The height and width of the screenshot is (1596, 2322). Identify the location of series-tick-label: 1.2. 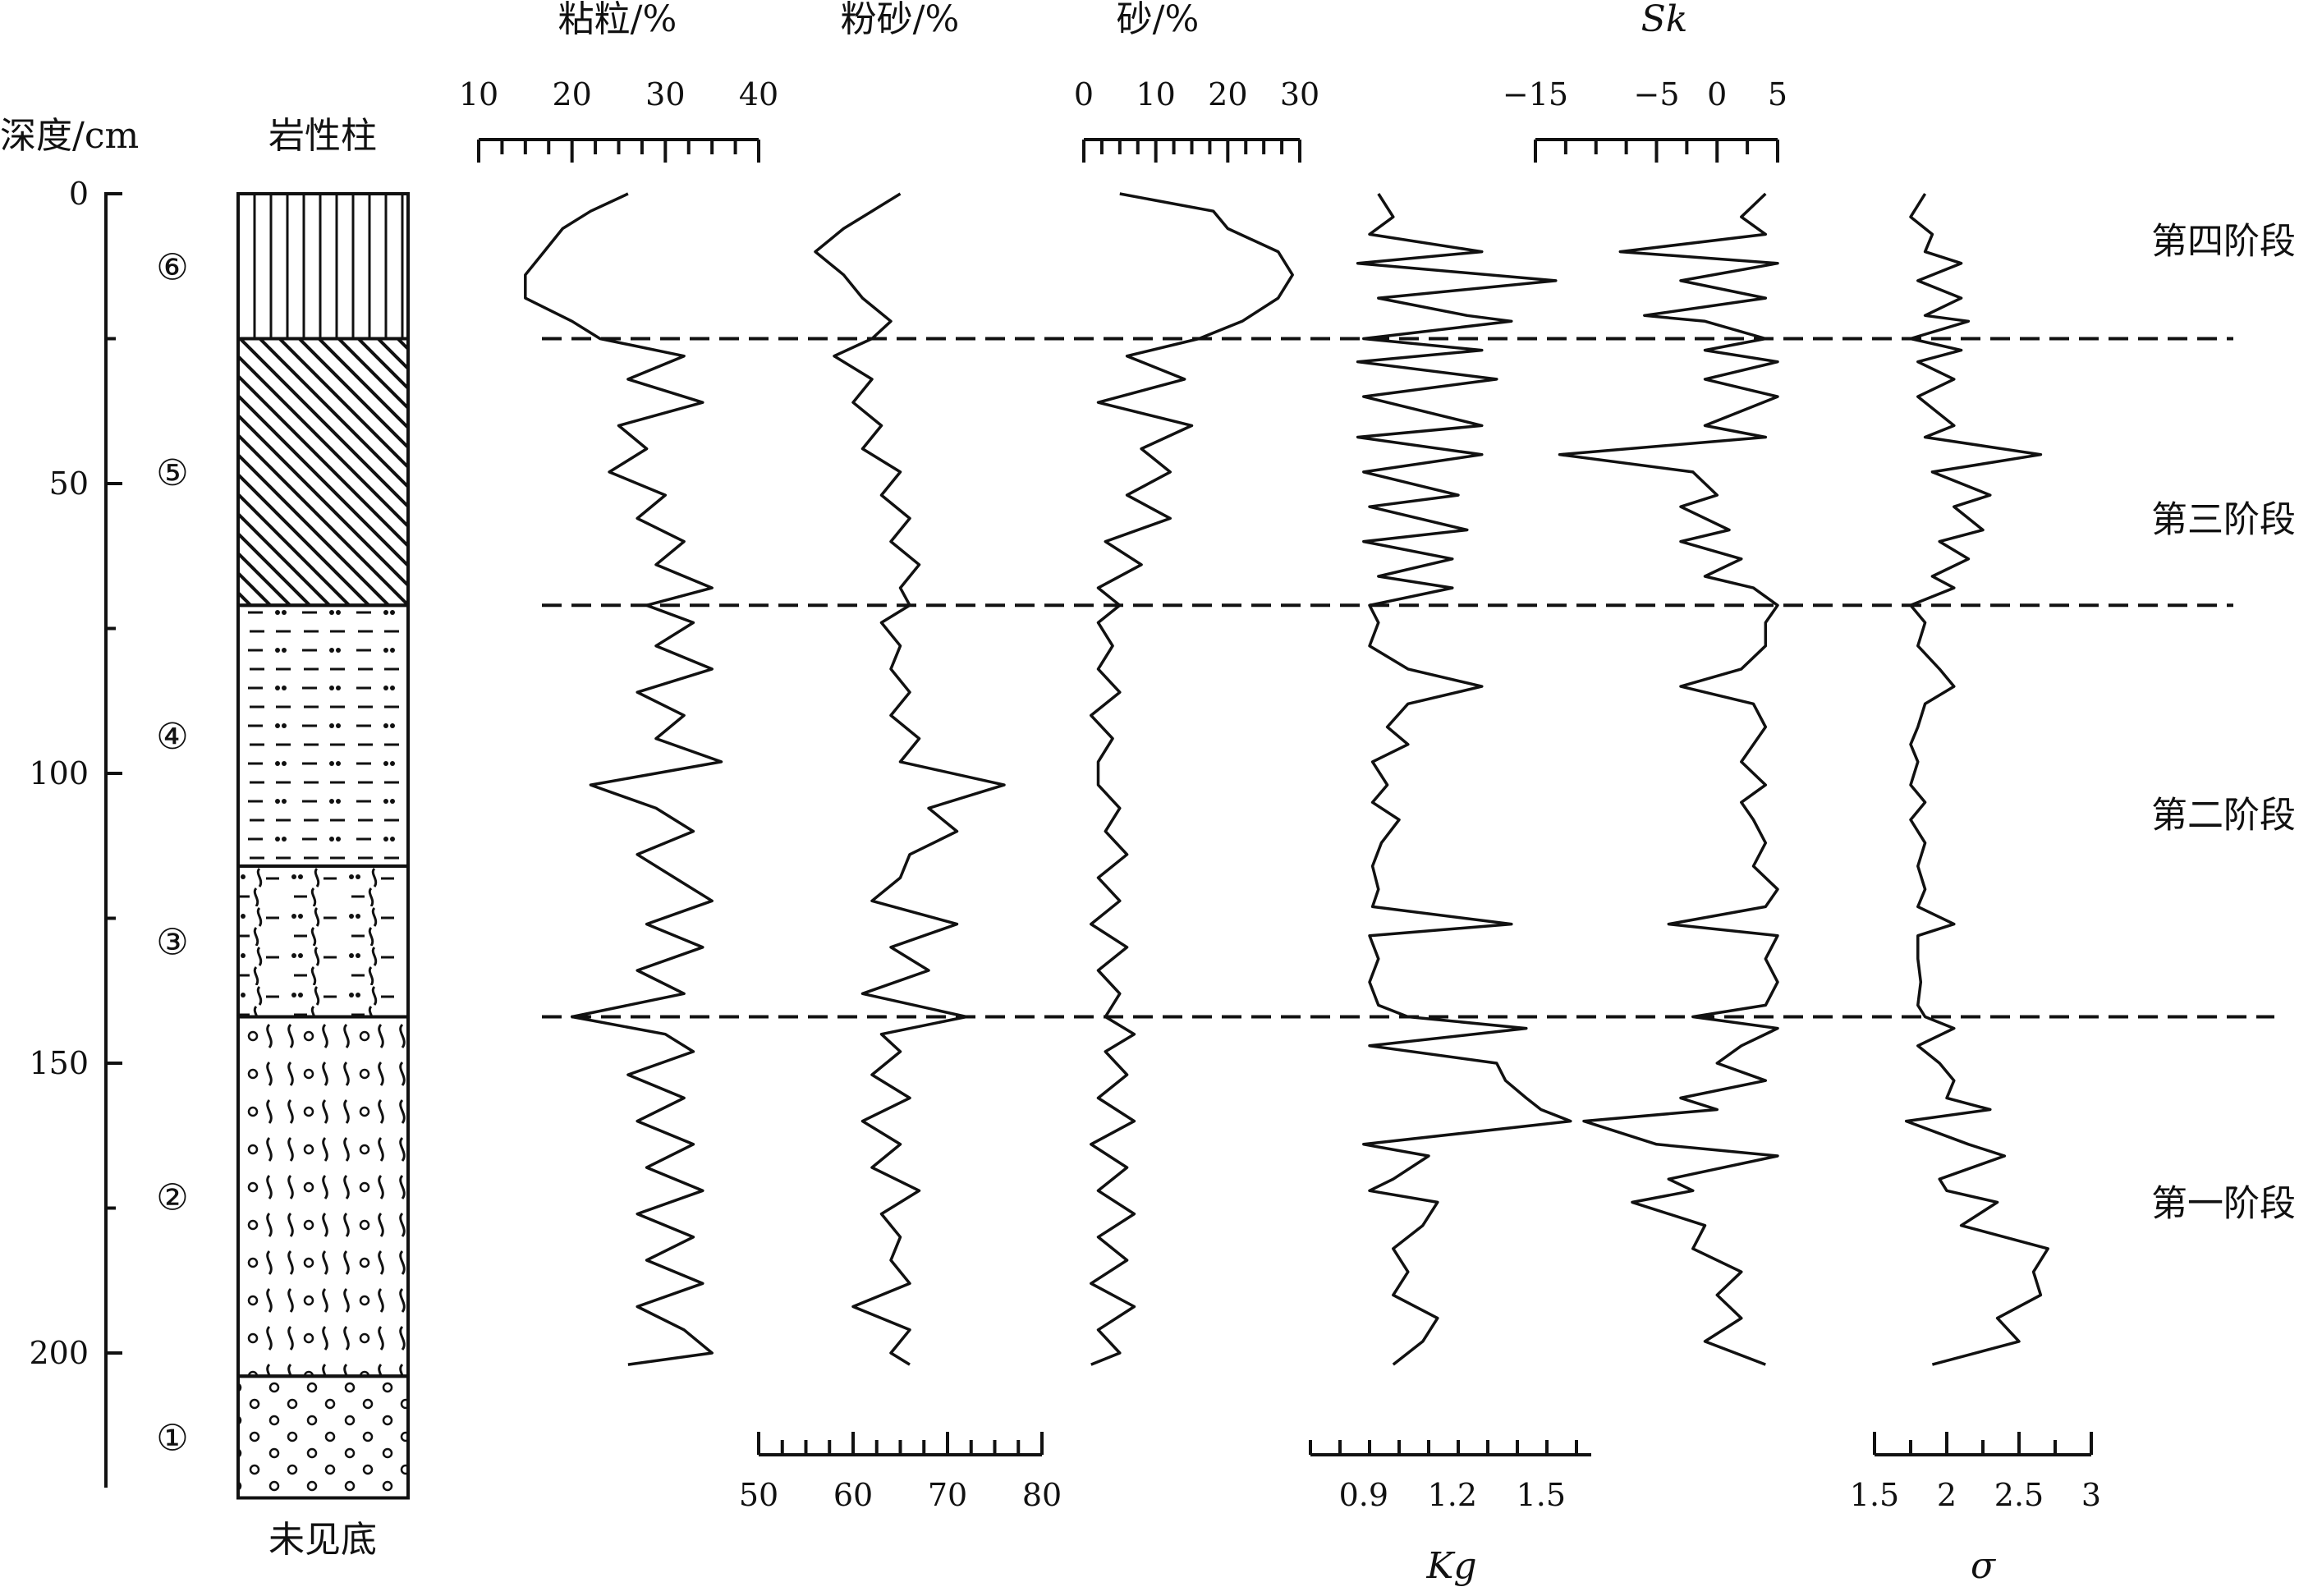
(1452, 1495).